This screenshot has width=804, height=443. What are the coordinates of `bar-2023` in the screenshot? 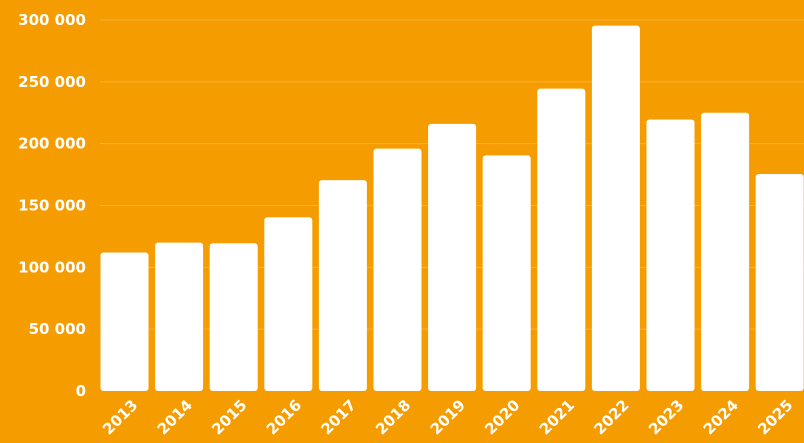 It's located at (670, 255).